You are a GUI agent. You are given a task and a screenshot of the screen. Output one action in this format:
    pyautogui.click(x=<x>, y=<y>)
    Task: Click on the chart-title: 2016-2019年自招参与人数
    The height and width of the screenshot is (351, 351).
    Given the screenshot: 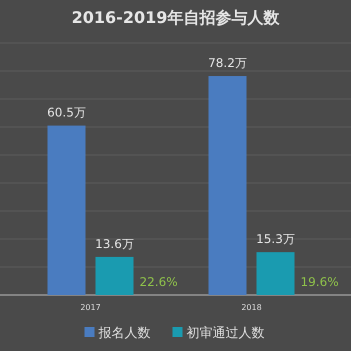 What is the action you would take?
    pyautogui.click(x=176, y=17)
    